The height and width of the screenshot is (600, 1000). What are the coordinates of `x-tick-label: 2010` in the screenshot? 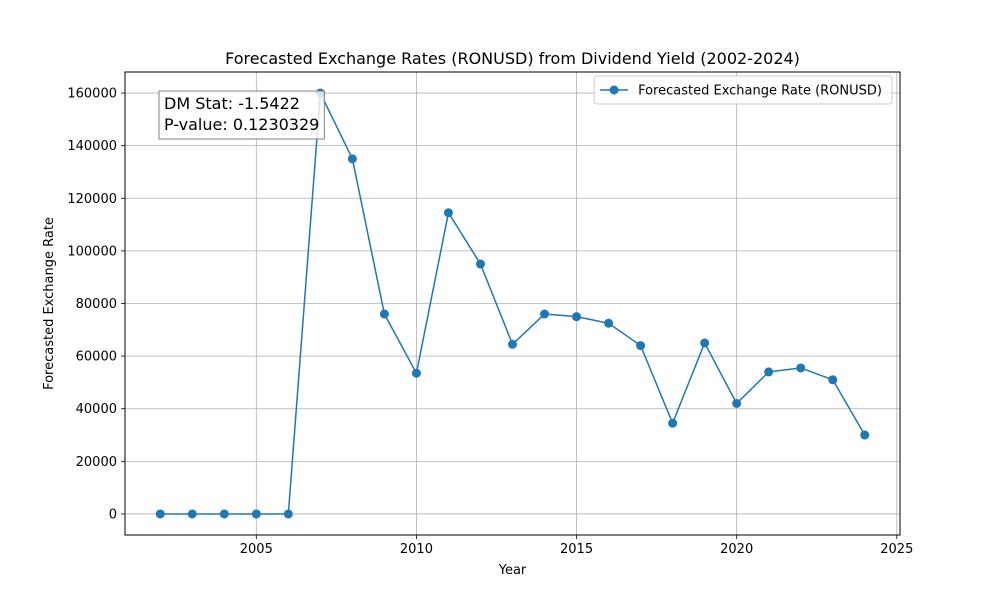 It's located at (416, 549).